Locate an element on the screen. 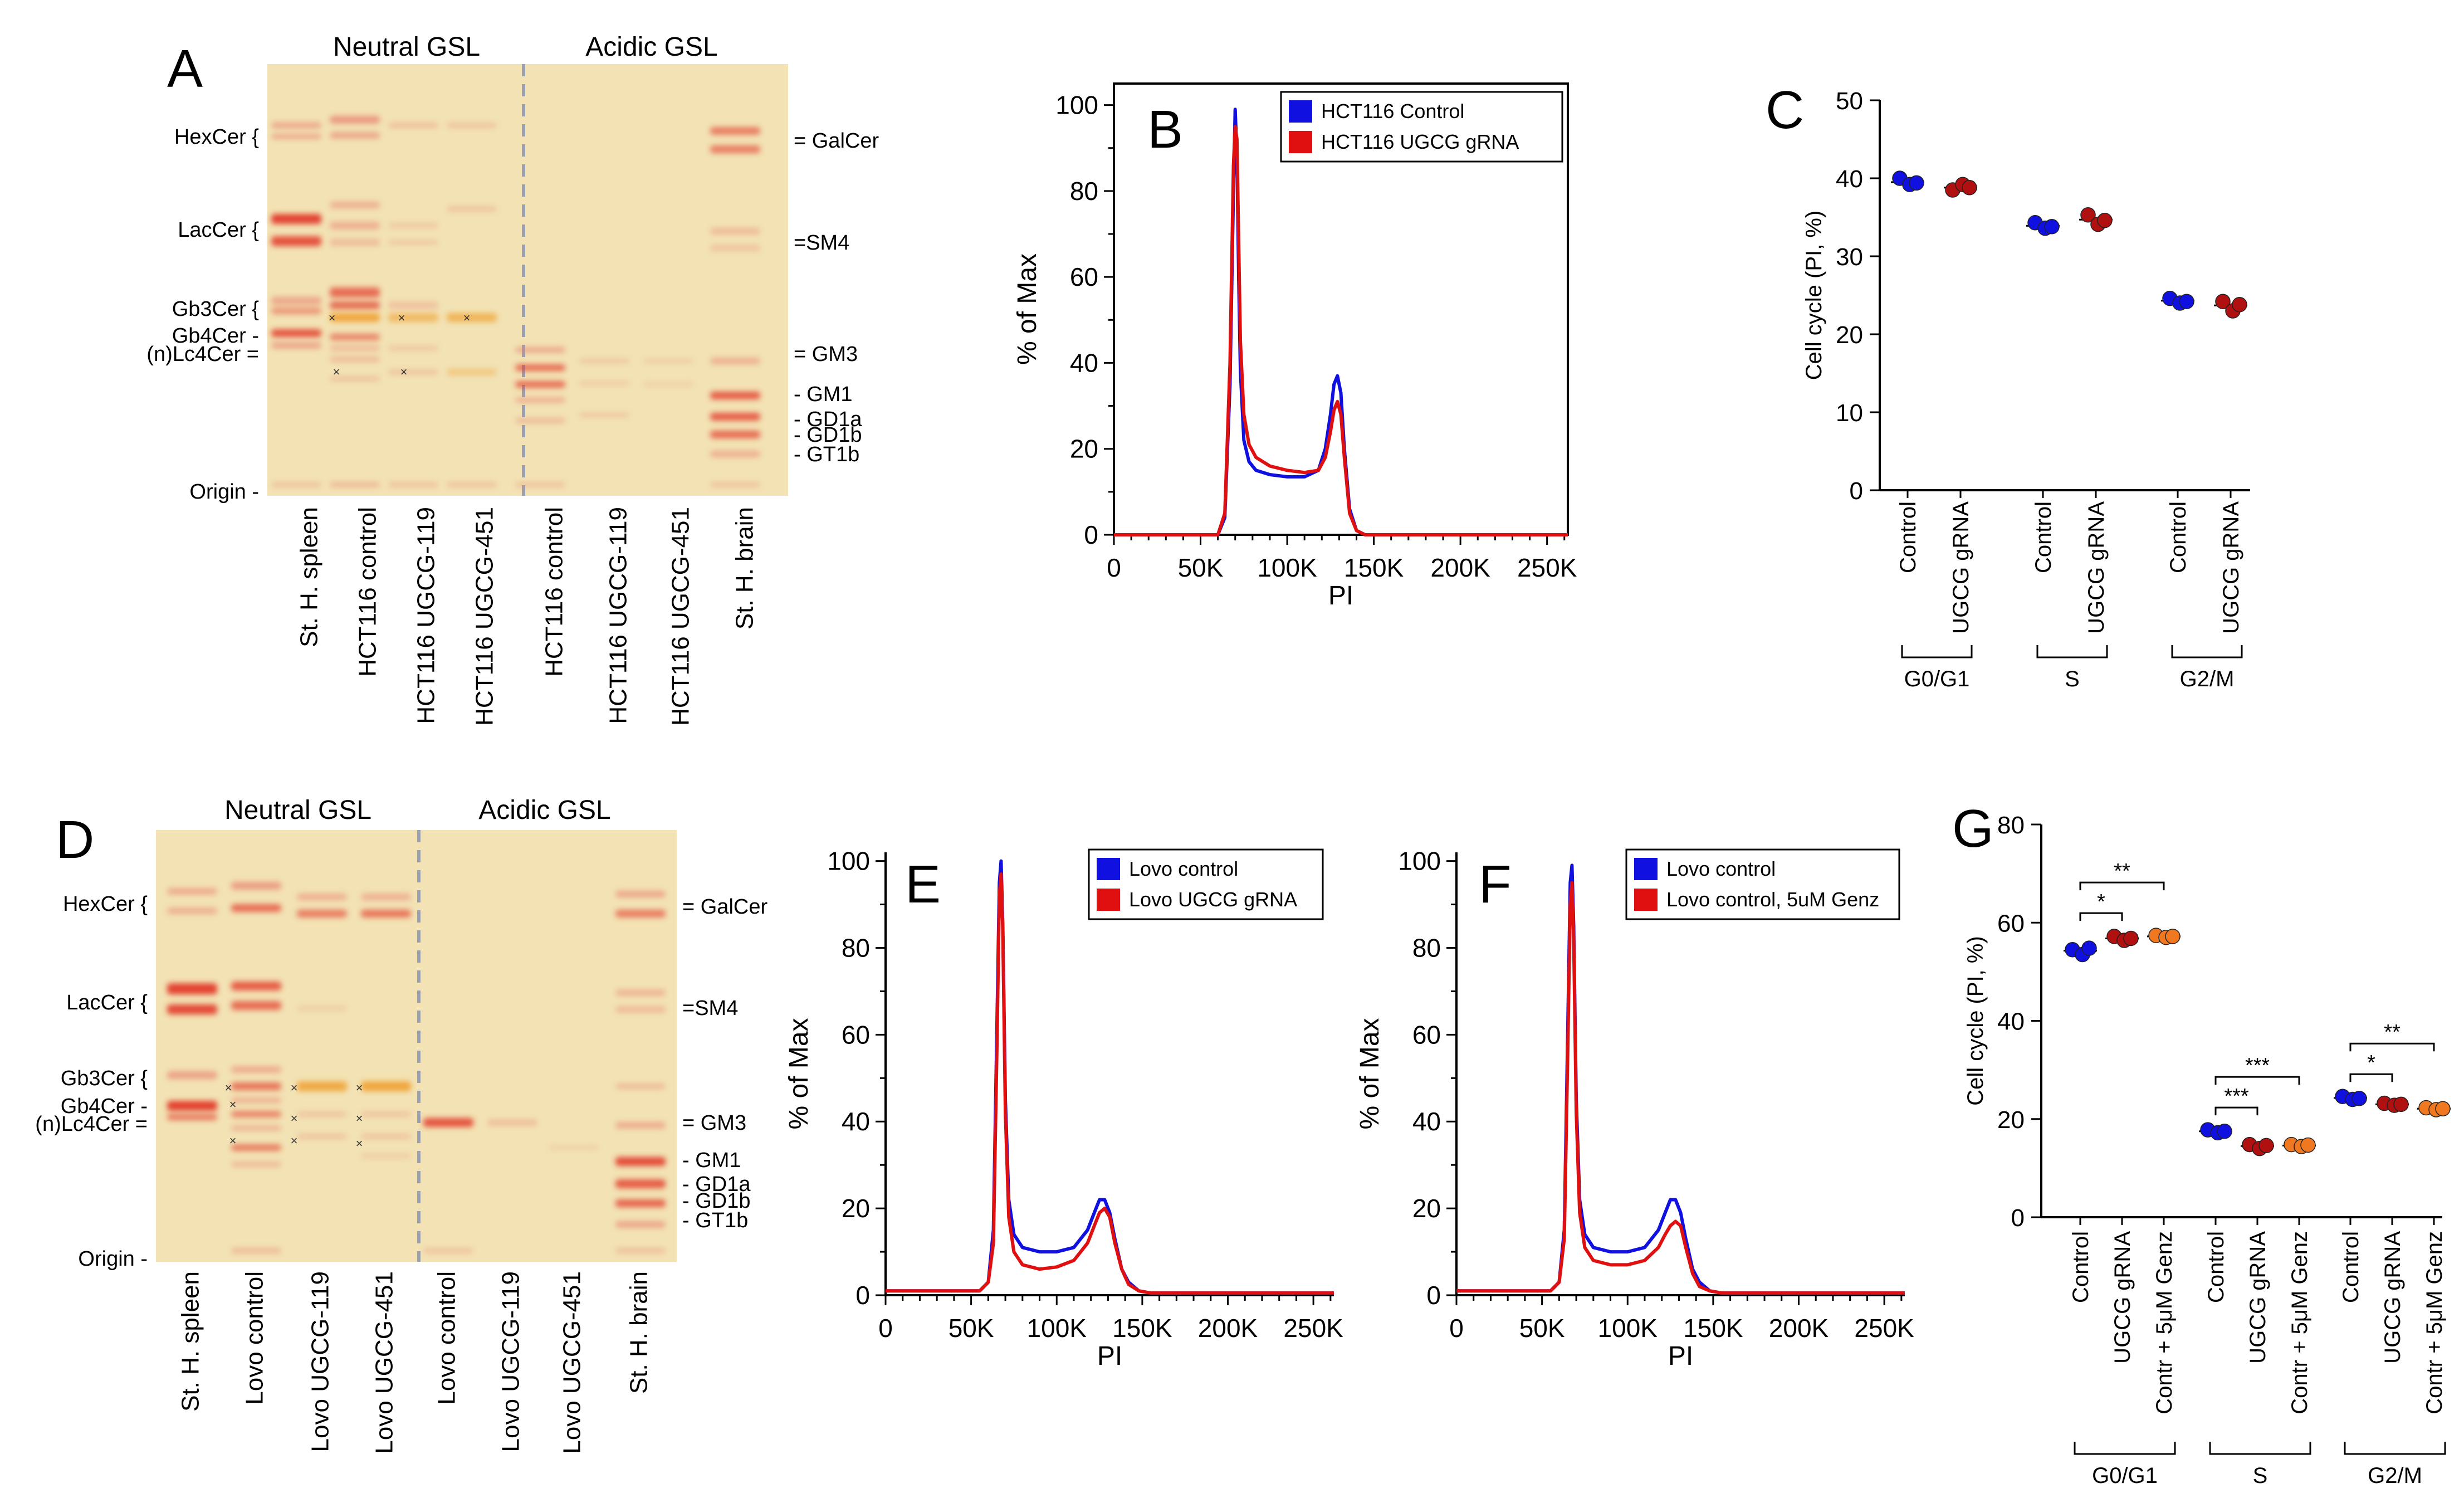  group-neutral-gsl-d: Neutral GSL is located at coordinates (297, 810).